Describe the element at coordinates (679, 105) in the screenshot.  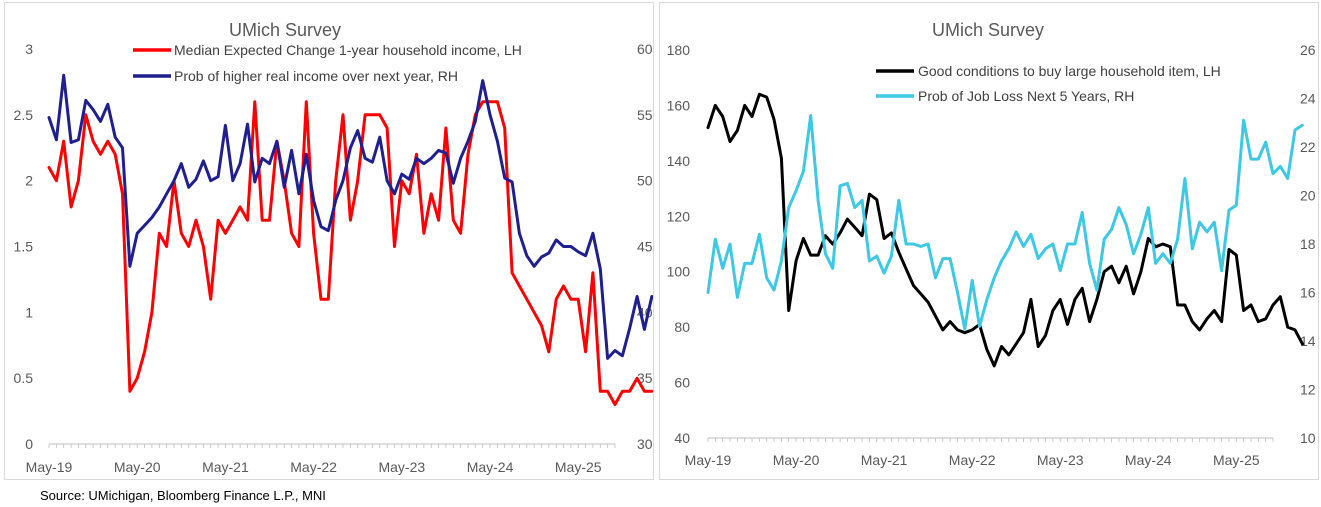
I see `left-axis-tick-label: 160` at that location.